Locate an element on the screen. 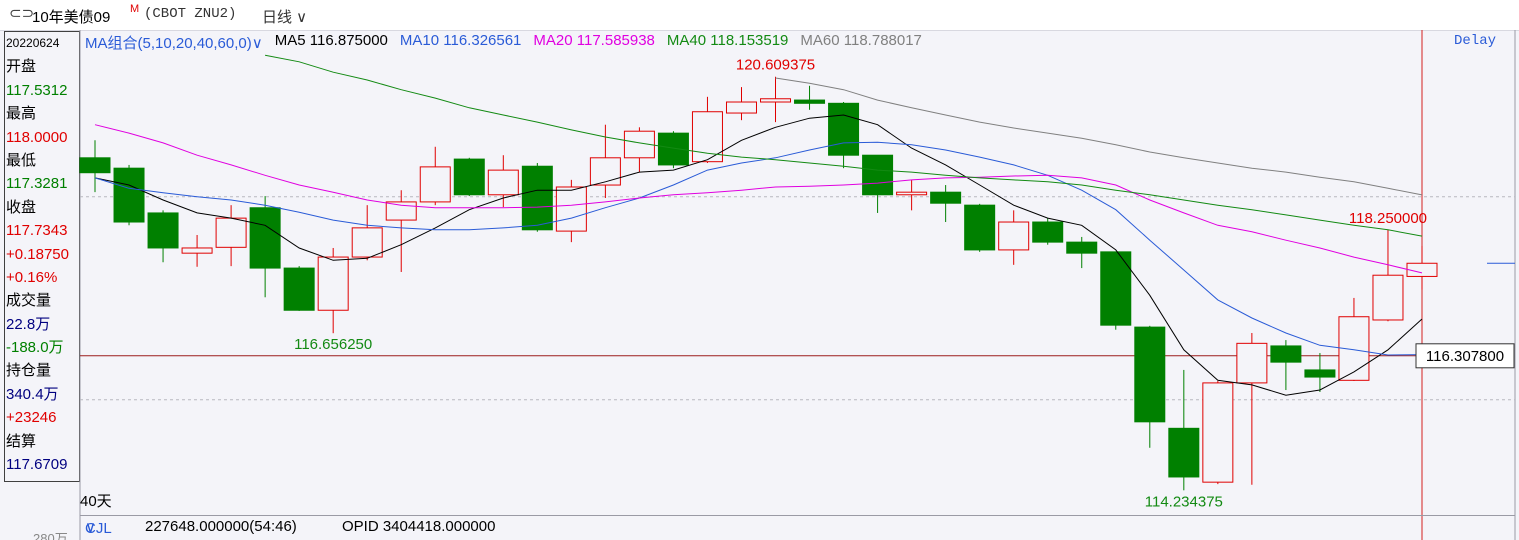 The height and width of the screenshot is (540, 1519). info-item: 22.8万 is located at coordinates (28, 324).